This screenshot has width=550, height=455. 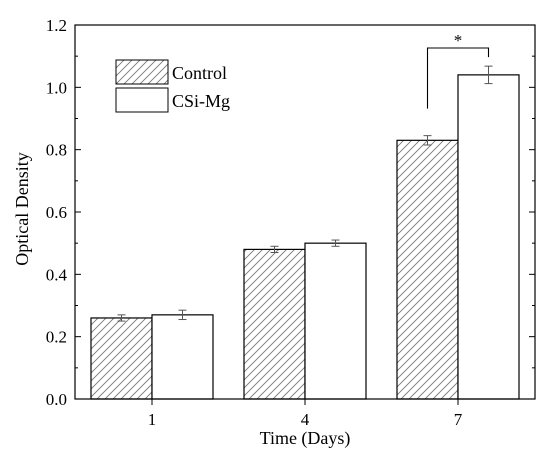 I want to click on legend-swatch-csi-mg, so click(x=142, y=100).